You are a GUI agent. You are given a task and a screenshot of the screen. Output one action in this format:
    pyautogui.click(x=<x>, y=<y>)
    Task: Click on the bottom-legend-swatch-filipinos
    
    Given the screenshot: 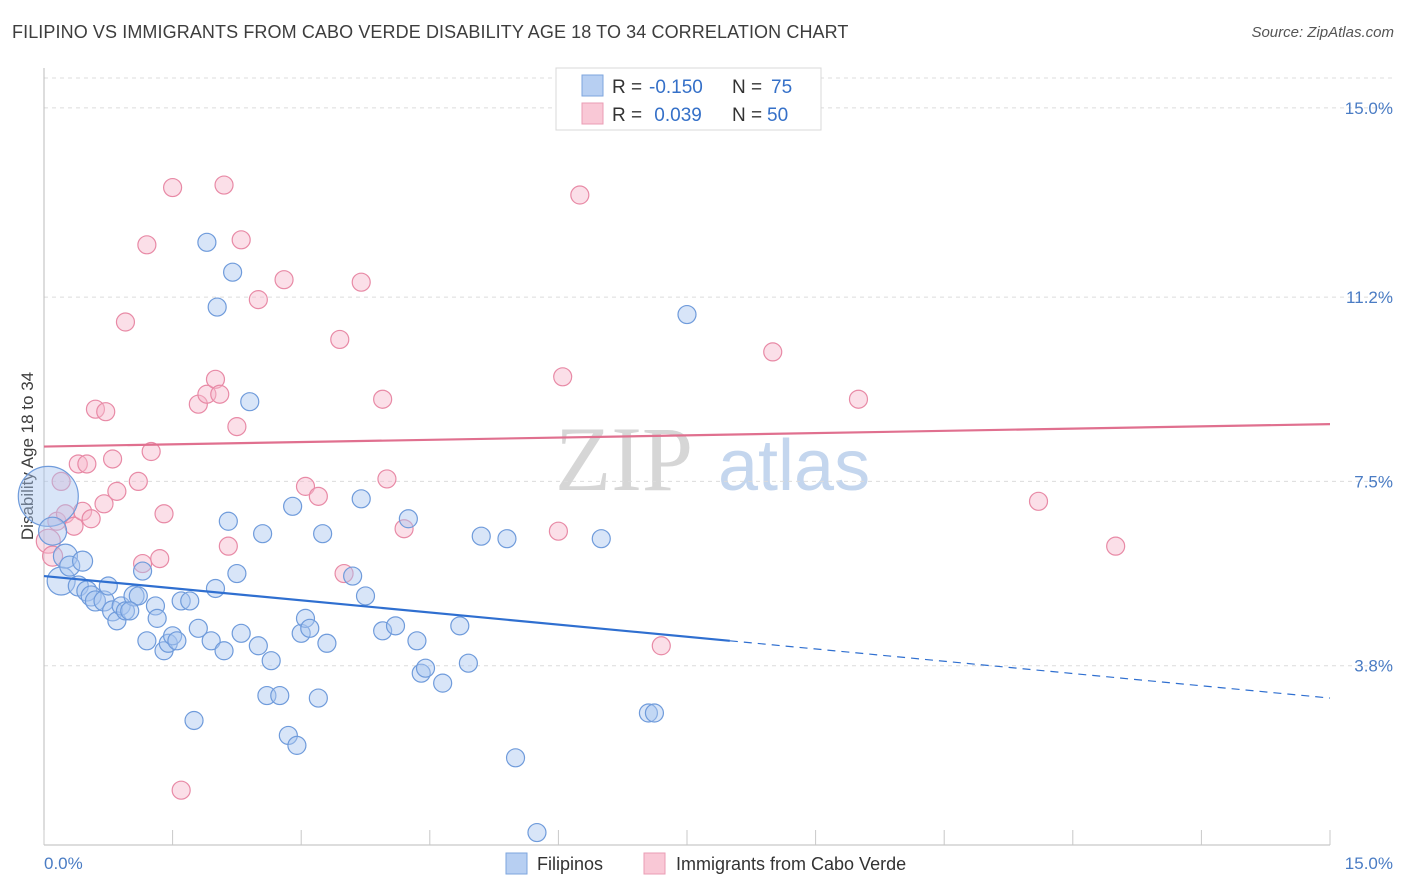 What is the action you would take?
    pyautogui.click(x=516, y=863)
    